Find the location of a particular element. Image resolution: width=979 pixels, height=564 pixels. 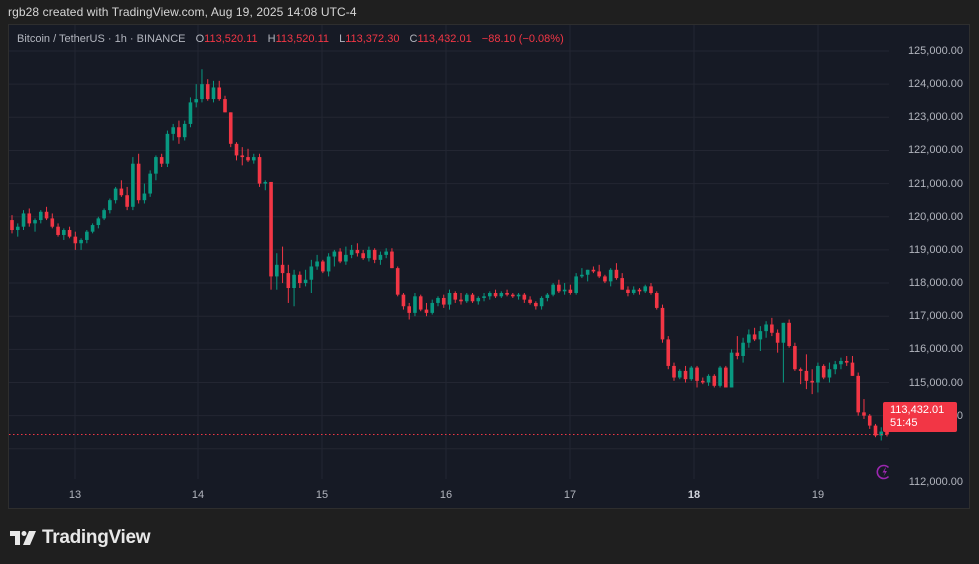

tradingview-logo: TradingView is located at coordinates (80, 538).